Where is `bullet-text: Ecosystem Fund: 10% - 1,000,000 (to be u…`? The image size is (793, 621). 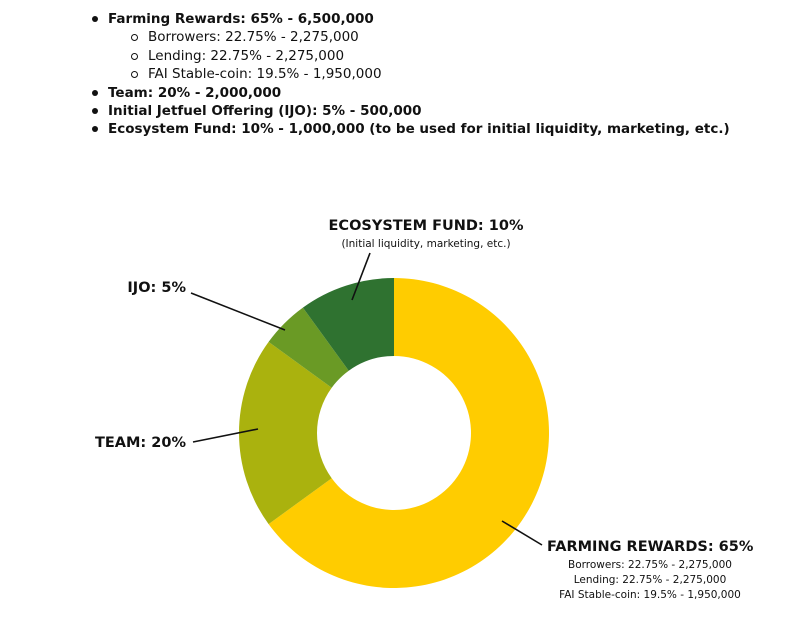 bullet-text: Ecosystem Fund: 10% - 1,000,000 (to be u… is located at coordinates (419, 129).